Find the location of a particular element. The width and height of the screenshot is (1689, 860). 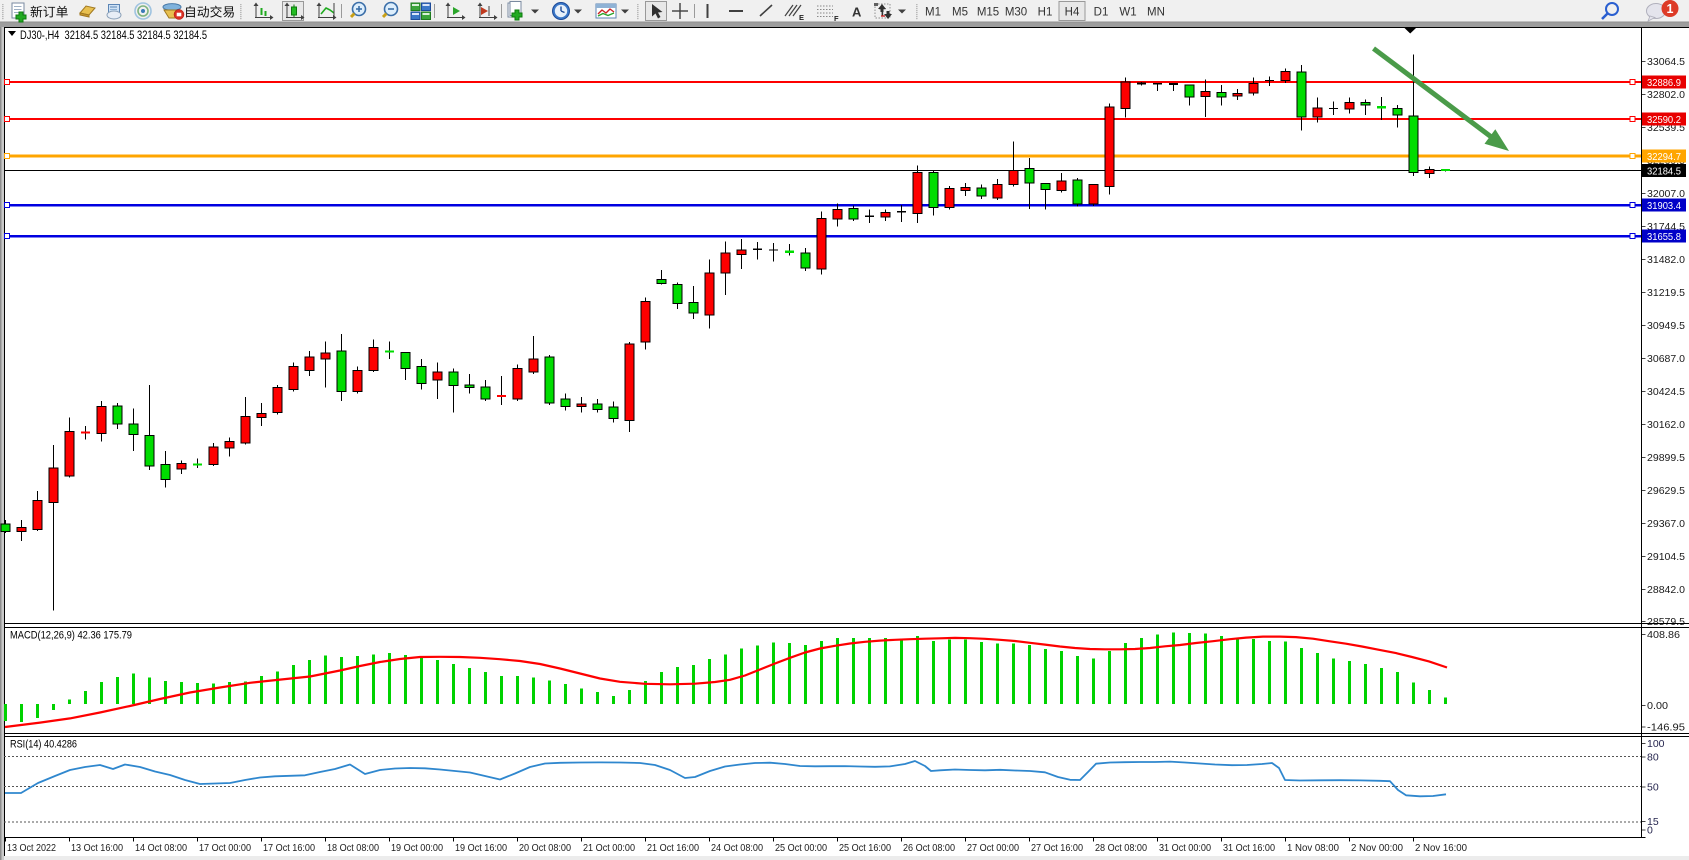

svg-text: RSI(14) 40.4286 is located at coordinates (43, 745).